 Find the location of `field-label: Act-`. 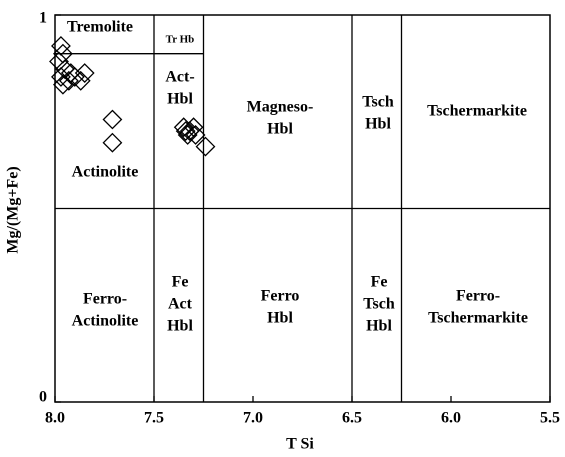

field-label: Act- is located at coordinates (179, 77).